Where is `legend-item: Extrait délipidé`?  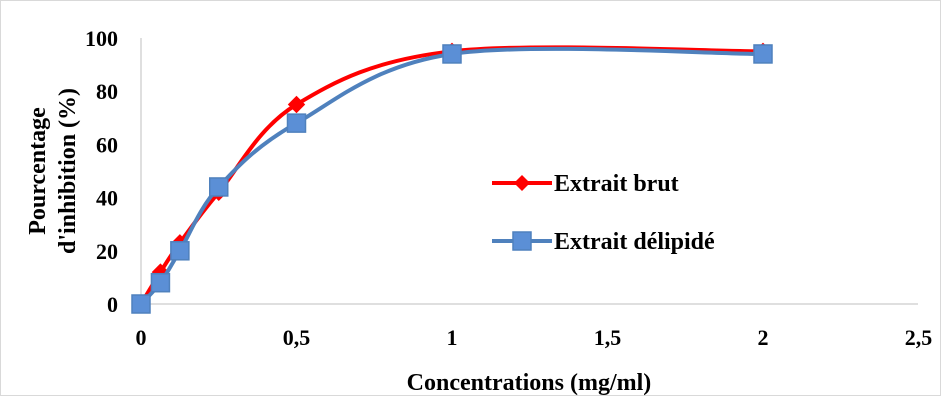 legend-item: Extrait délipidé is located at coordinates (603, 242).